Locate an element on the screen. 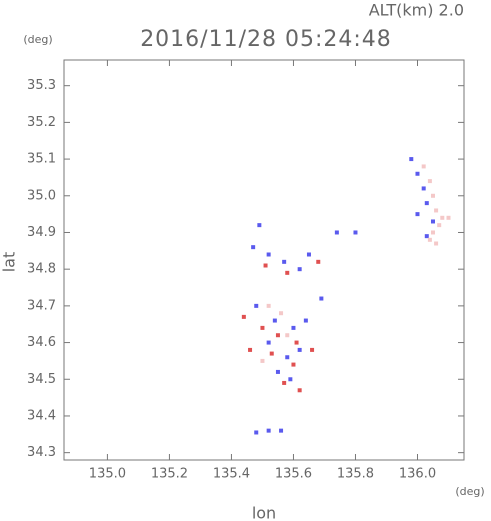  y-tick-label: 35.1 is located at coordinates (41, 159).